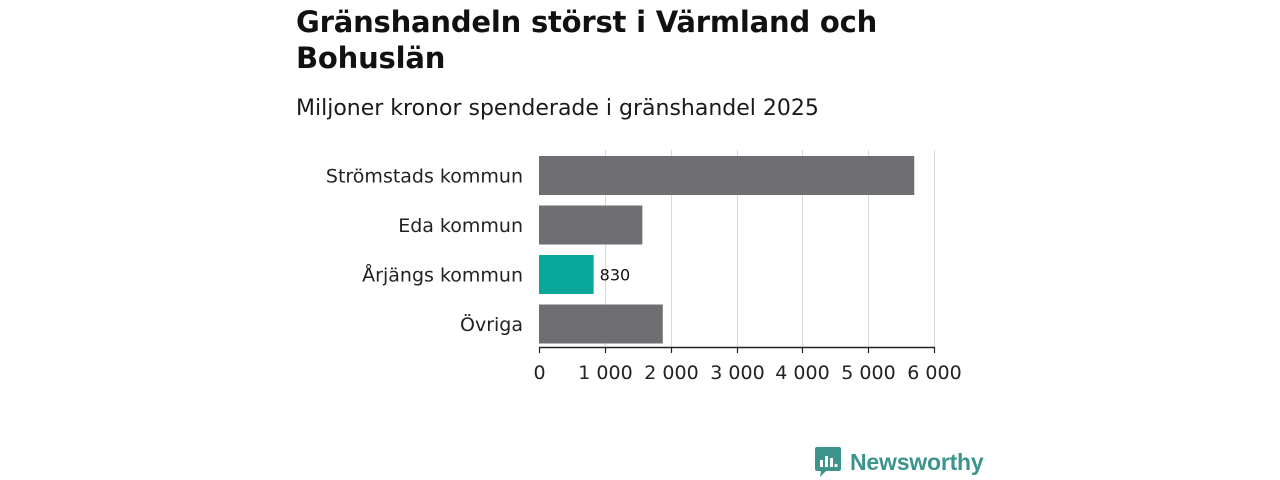 This screenshot has height=480, width=1280. I want to click on newsworthy-logo-icon, so click(828, 462).